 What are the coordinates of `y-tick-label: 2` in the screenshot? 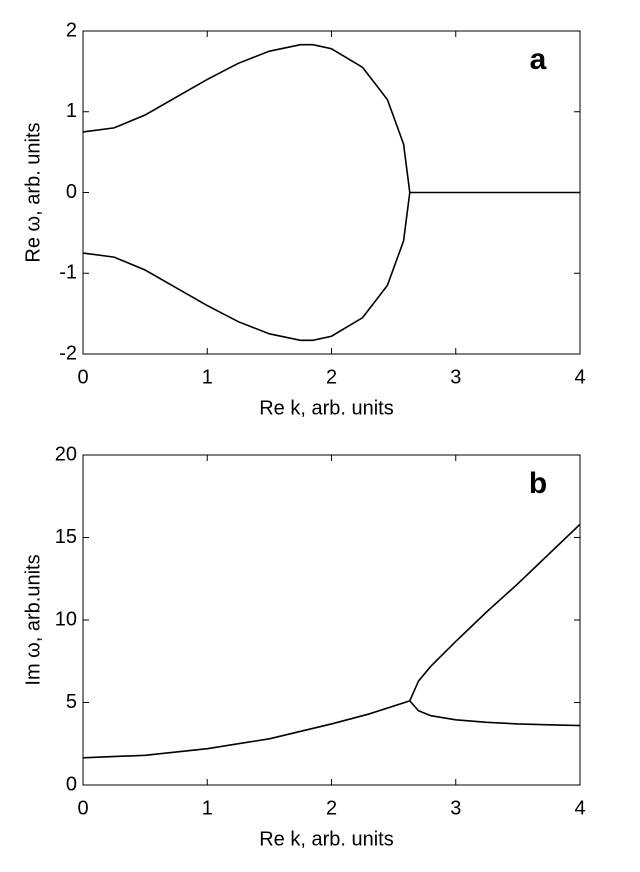 It's located at (71, 30).